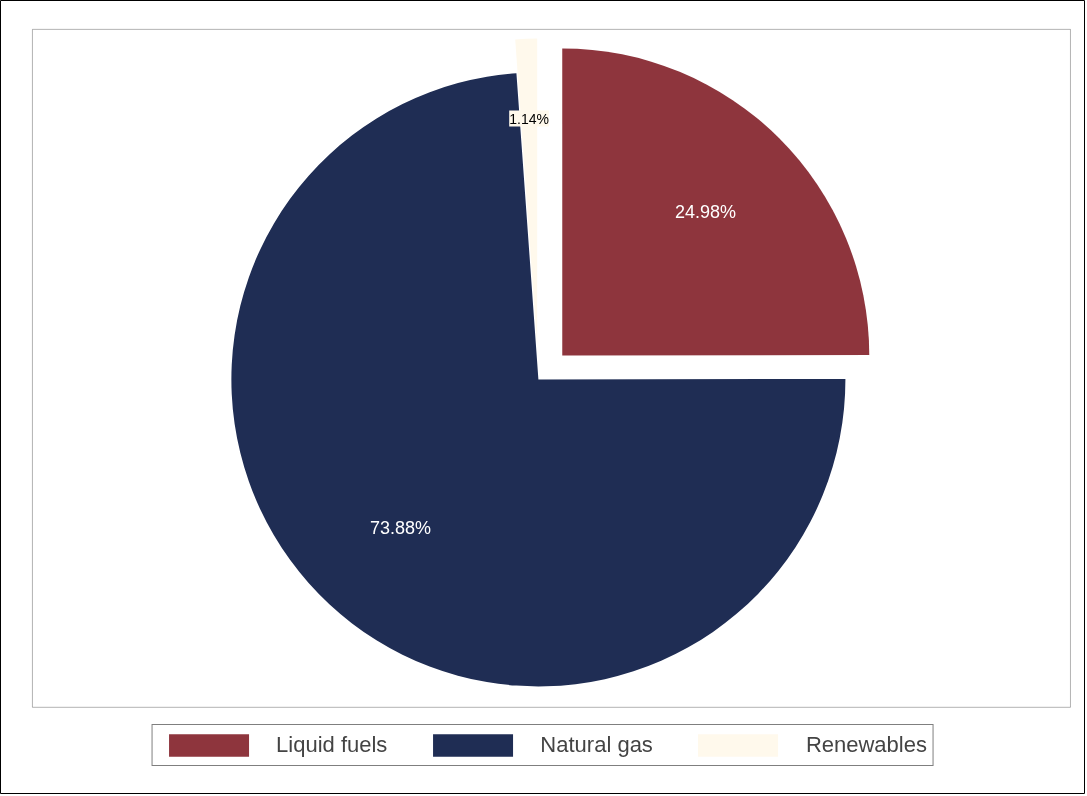  Describe the element at coordinates (332, 745) in the screenshot. I see `legend-label: Liquid fuels` at that location.